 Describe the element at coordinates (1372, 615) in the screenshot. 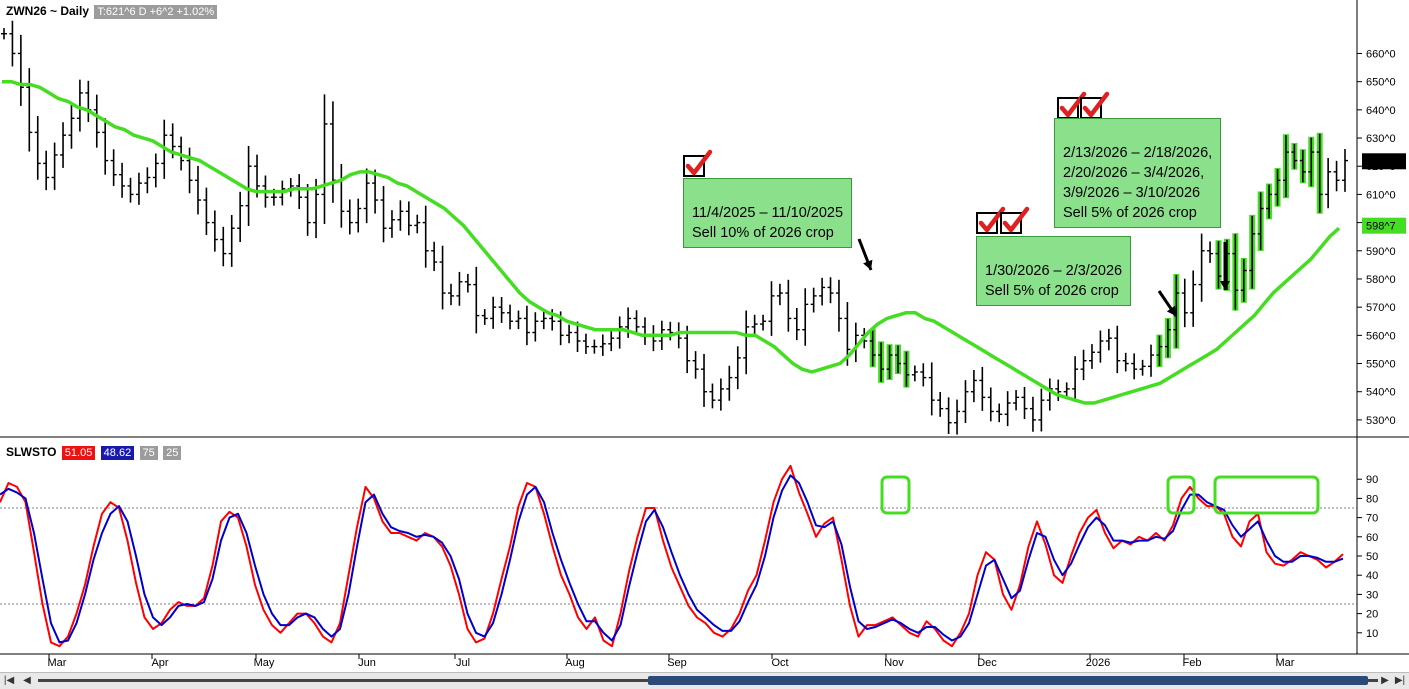

I see `stoch-tick-label: 20` at that location.